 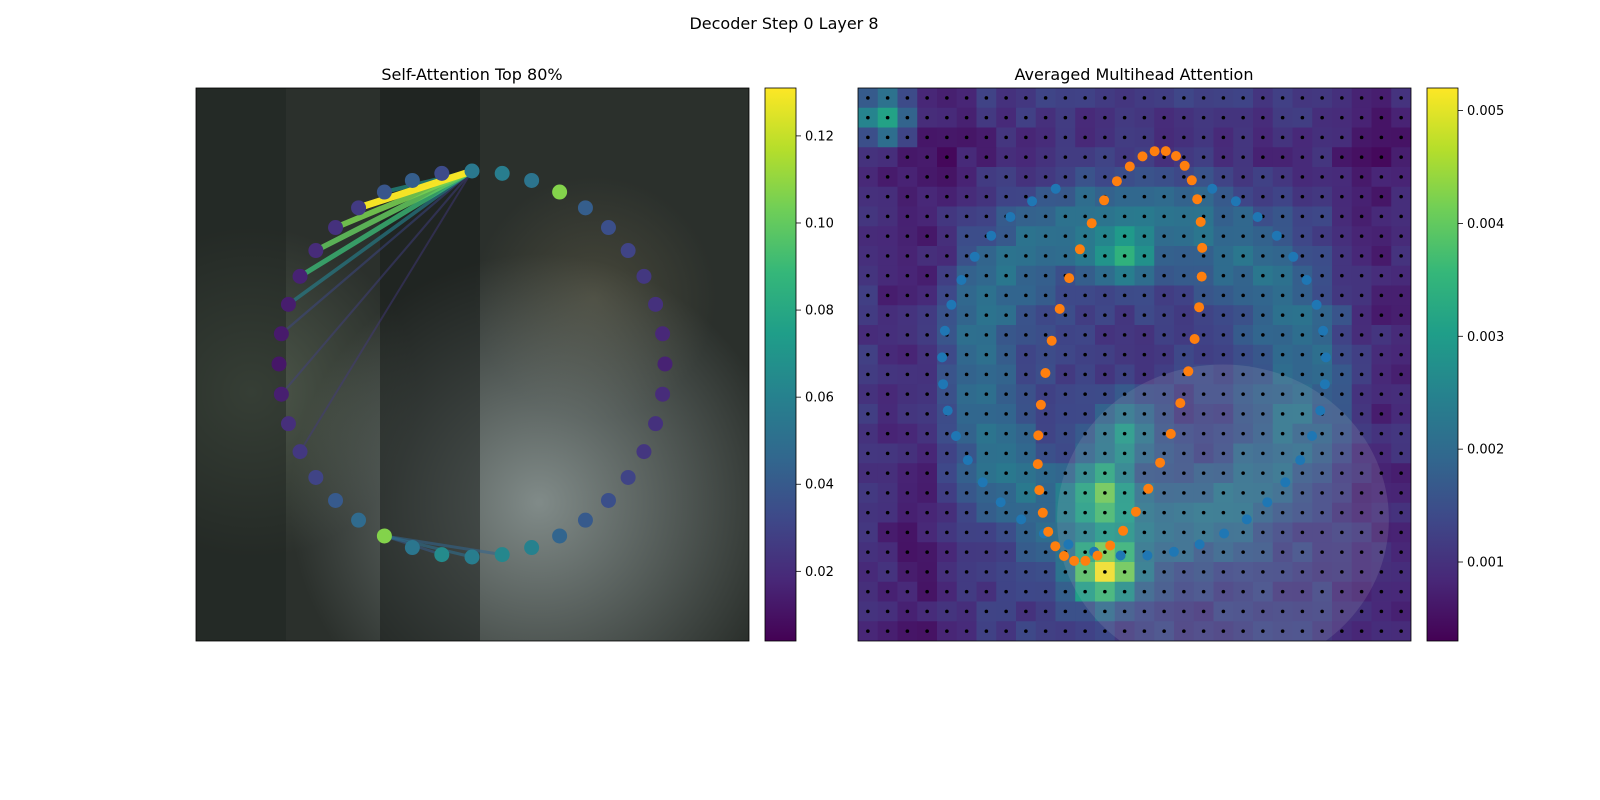 What do you see at coordinates (1485, 563) in the screenshot?
I see `colorbar-tick-label: 0.001` at bounding box center [1485, 563].